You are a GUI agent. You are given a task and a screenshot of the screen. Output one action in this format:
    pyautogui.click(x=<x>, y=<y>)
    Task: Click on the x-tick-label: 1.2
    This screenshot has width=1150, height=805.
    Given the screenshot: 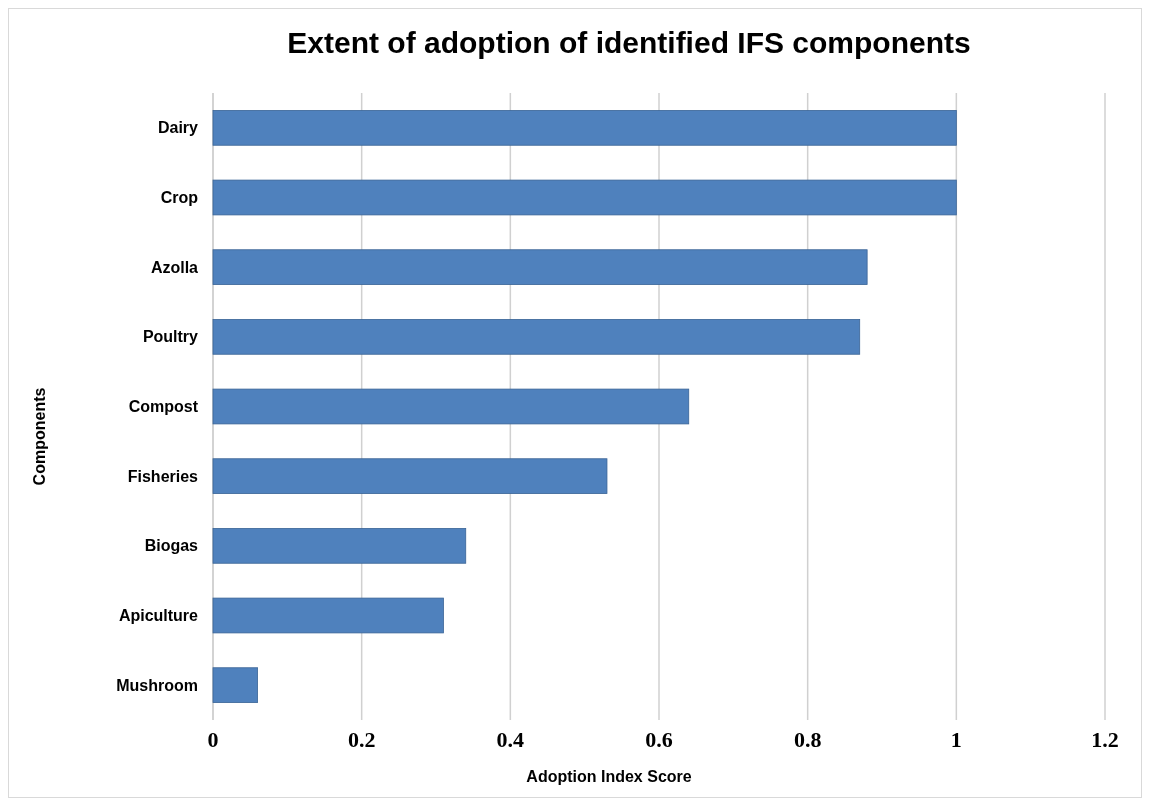 What is the action you would take?
    pyautogui.click(x=1105, y=739)
    